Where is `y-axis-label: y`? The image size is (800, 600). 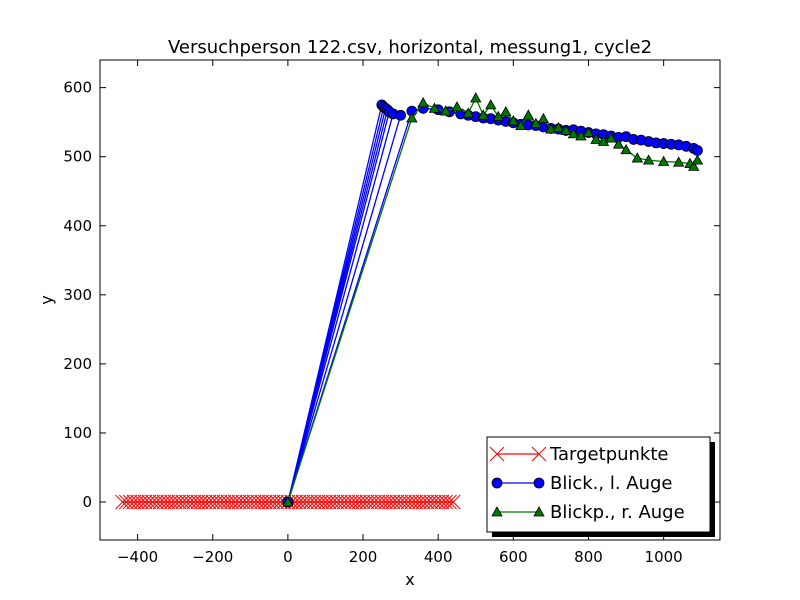
y-axis-label: y is located at coordinates (46, 299).